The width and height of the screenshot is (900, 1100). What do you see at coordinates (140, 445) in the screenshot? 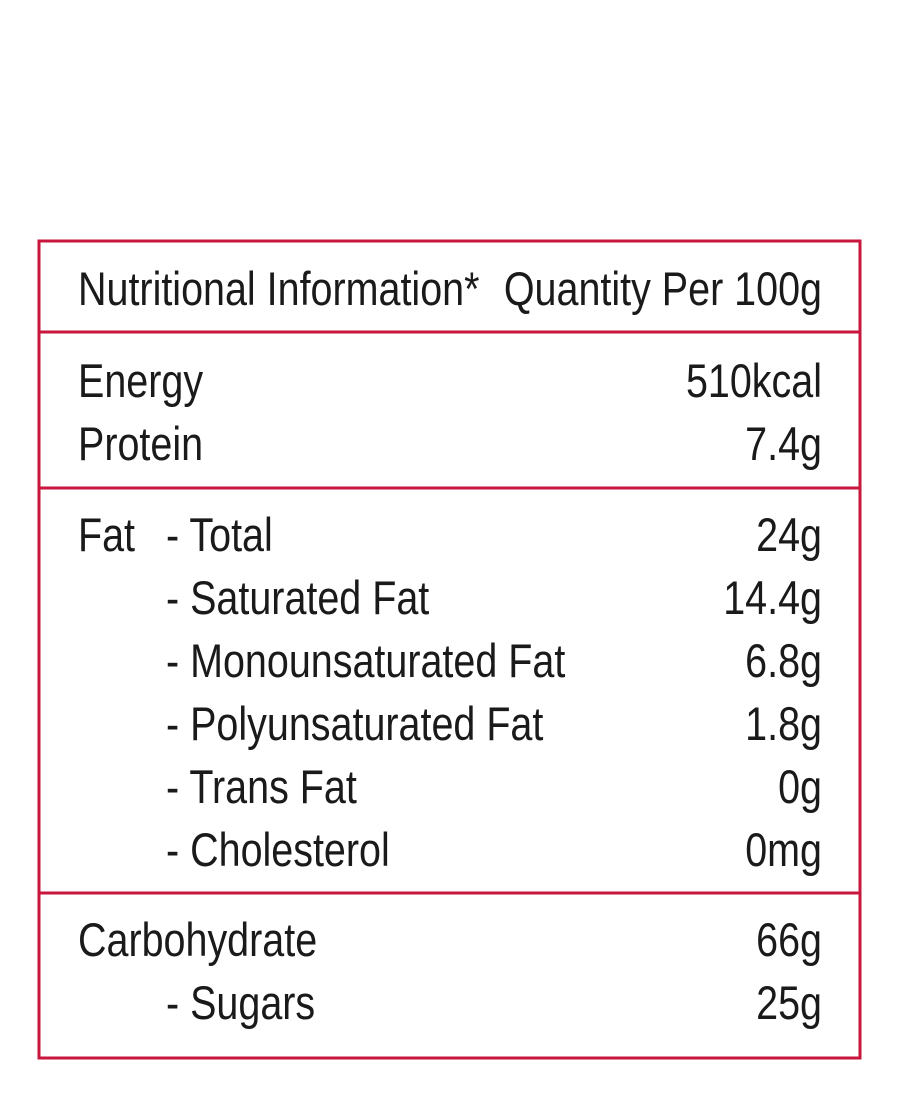
I see `row-label: Protein` at bounding box center [140, 445].